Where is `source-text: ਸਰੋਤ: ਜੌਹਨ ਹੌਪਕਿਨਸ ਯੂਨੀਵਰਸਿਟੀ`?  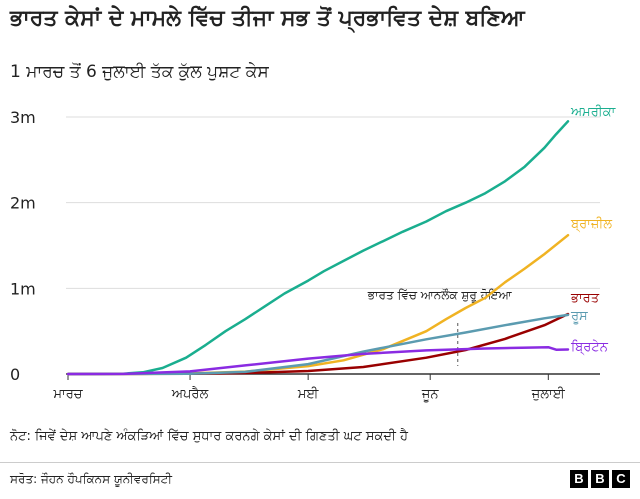
source-text: ਸਰੋਤ: ਜੌਹਨ ਹੌਪਕਿਨਸ ਯੂਨੀਵਰਸਿਟੀ is located at coordinates (91, 479).